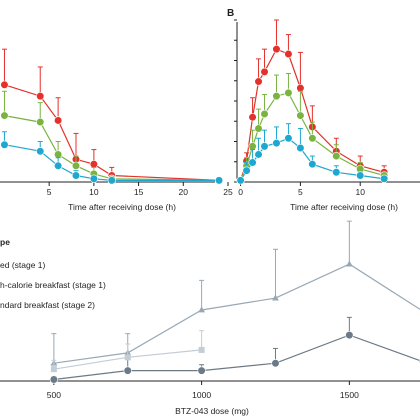 This screenshot has height=420, width=420. I want to click on panel-a-x-tick-label: 25, so click(228, 192).